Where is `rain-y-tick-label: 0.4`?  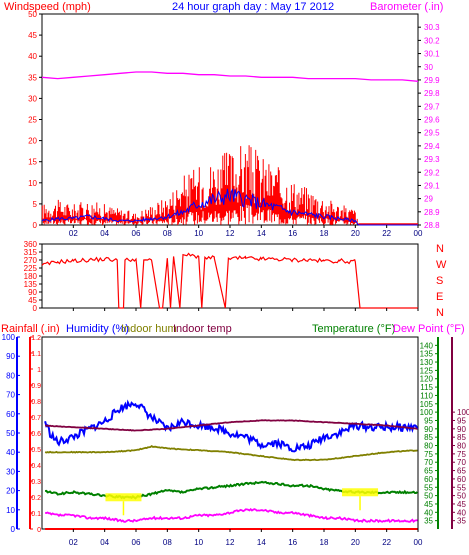
rain-y-tick-label: 0.4 is located at coordinates (36, 466).